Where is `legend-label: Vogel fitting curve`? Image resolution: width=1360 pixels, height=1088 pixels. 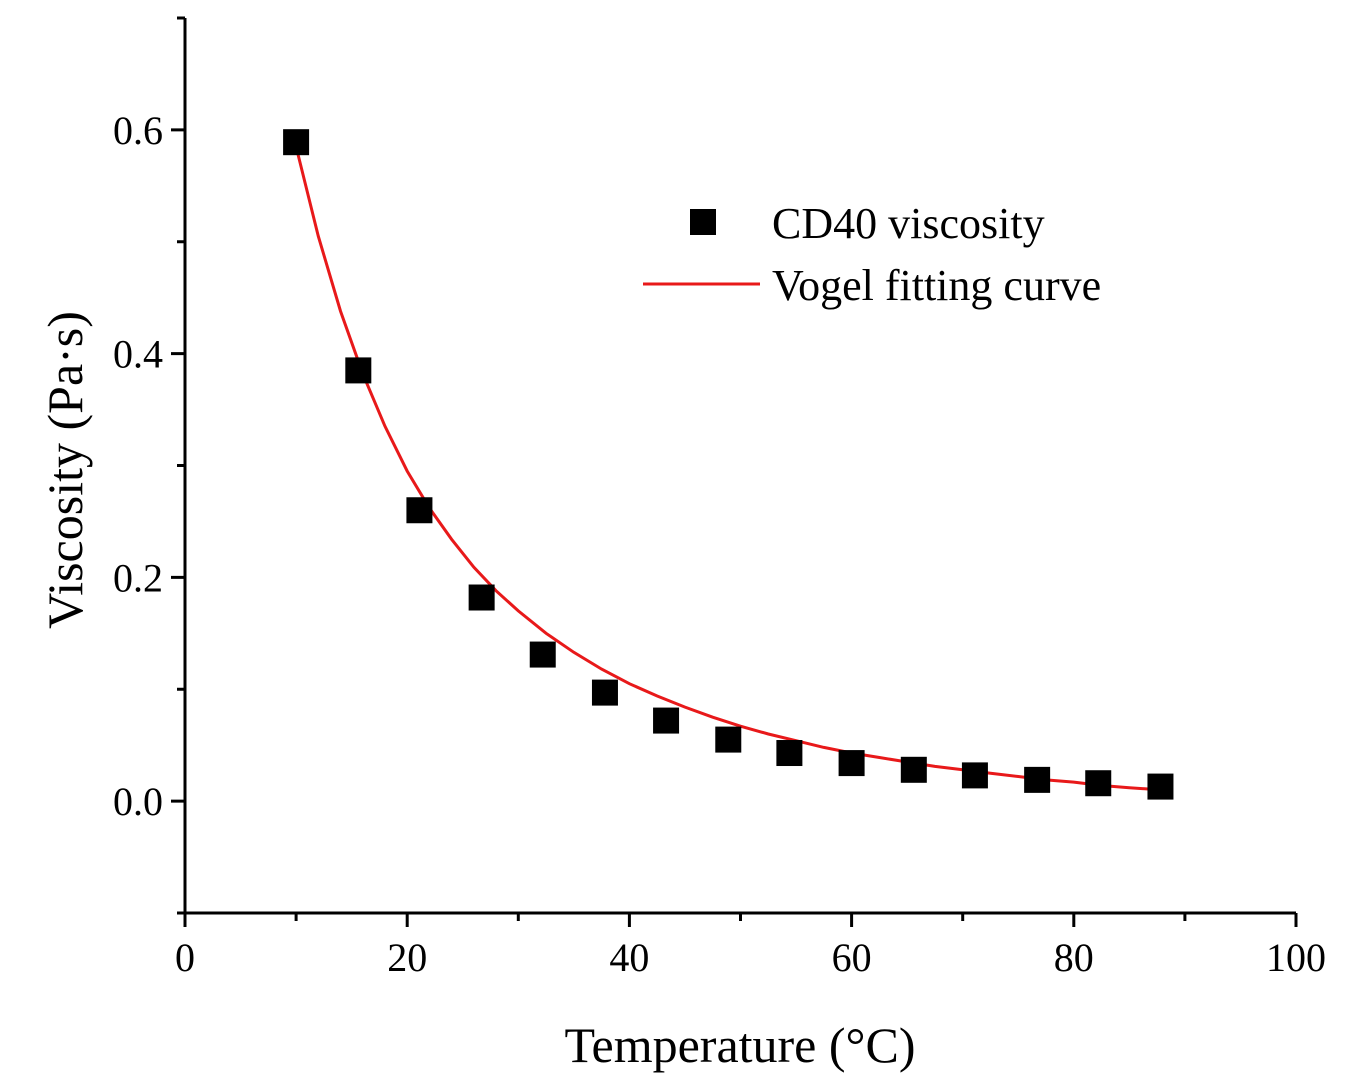
legend-label: Vogel fitting curve is located at coordinates (936, 285).